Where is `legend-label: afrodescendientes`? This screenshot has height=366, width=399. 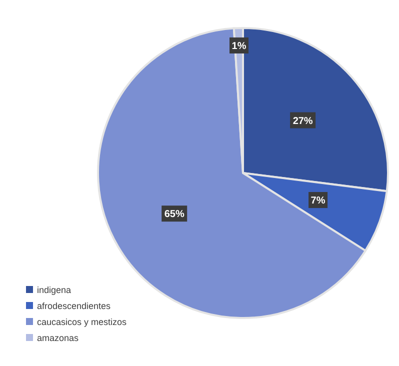 legend-label: afrodescendientes is located at coordinates (74, 306).